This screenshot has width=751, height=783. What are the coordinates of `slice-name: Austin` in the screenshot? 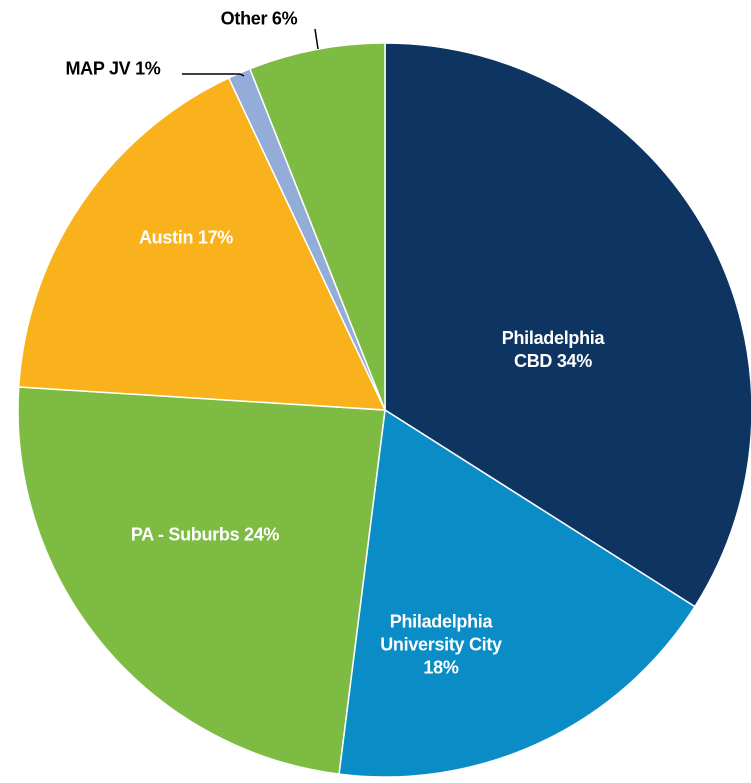 It's located at (166, 237).